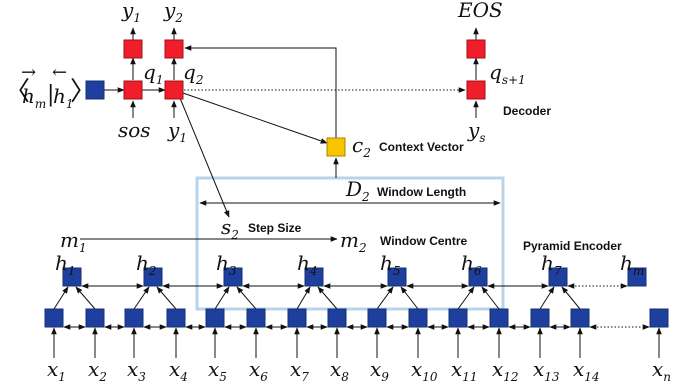  I want to click on encoder-input-label: x13, so click(546, 370).